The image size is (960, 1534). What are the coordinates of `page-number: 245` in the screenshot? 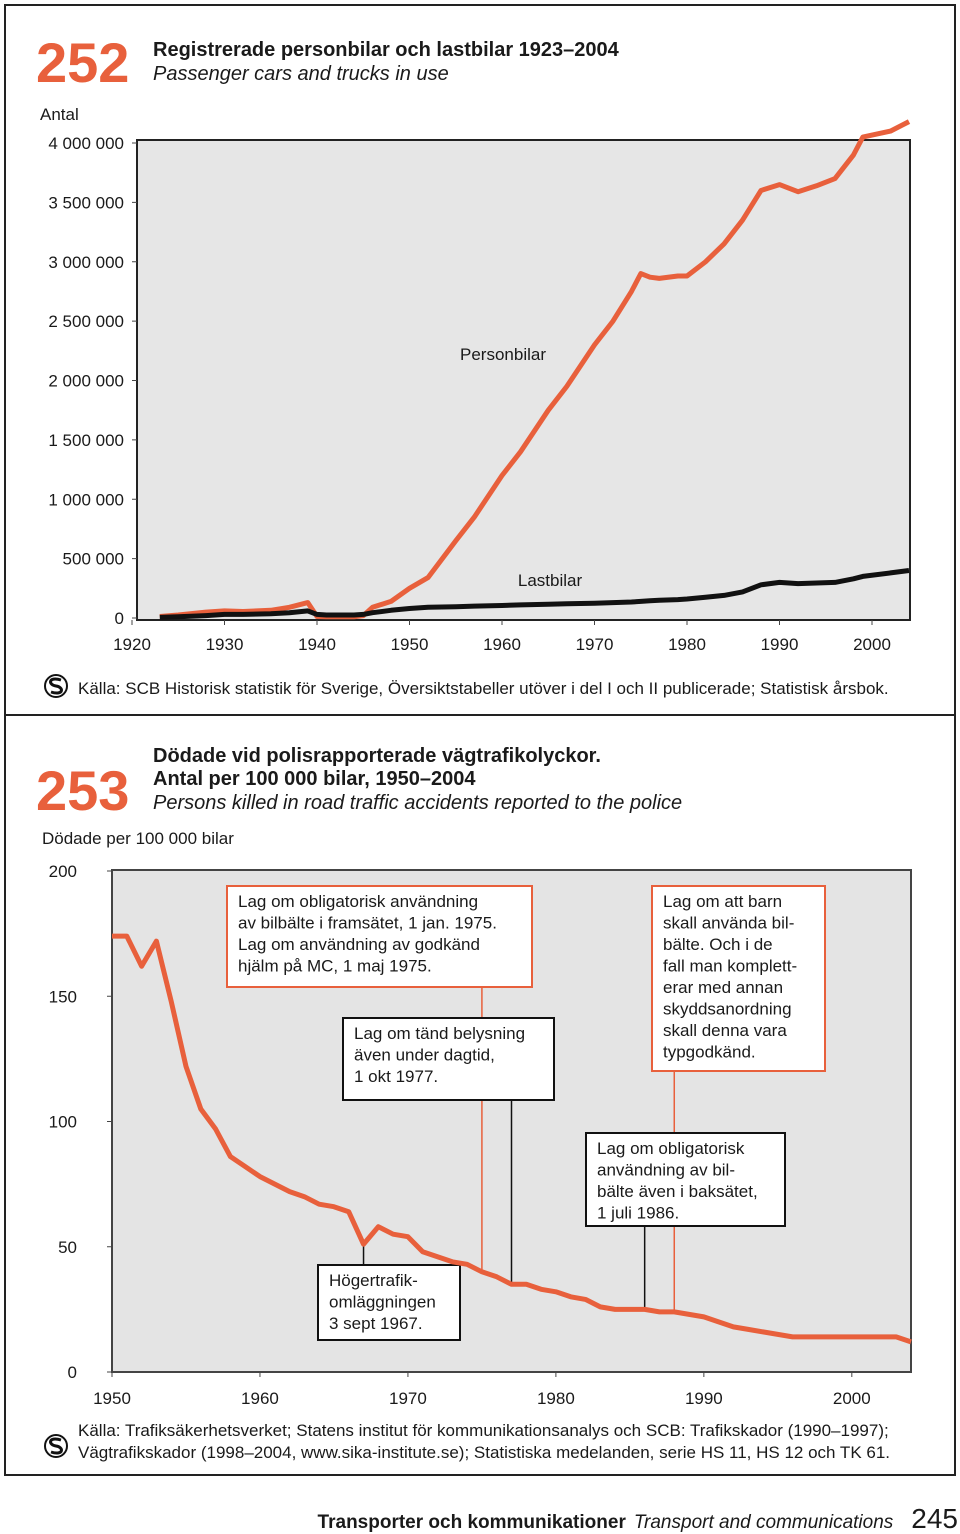 It's located at (934, 1518).